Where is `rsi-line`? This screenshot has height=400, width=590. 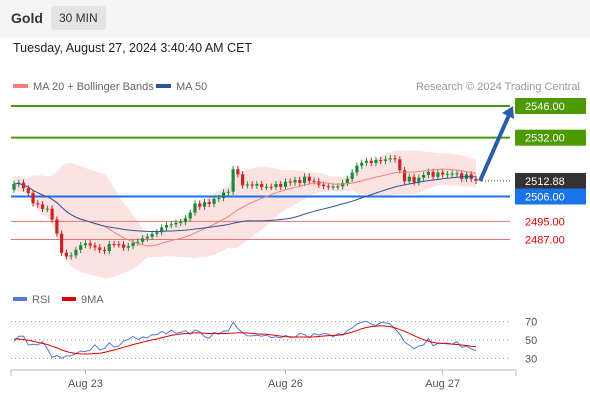 rsi-line is located at coordinates (245, 339).